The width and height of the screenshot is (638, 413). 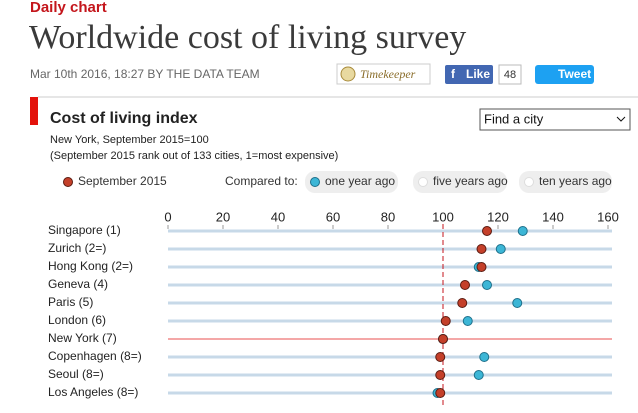 What do you see at coordinates (574, 74) in the screenshot?
I see `tweet-label: Tweet` at bounding box center [574, 74].